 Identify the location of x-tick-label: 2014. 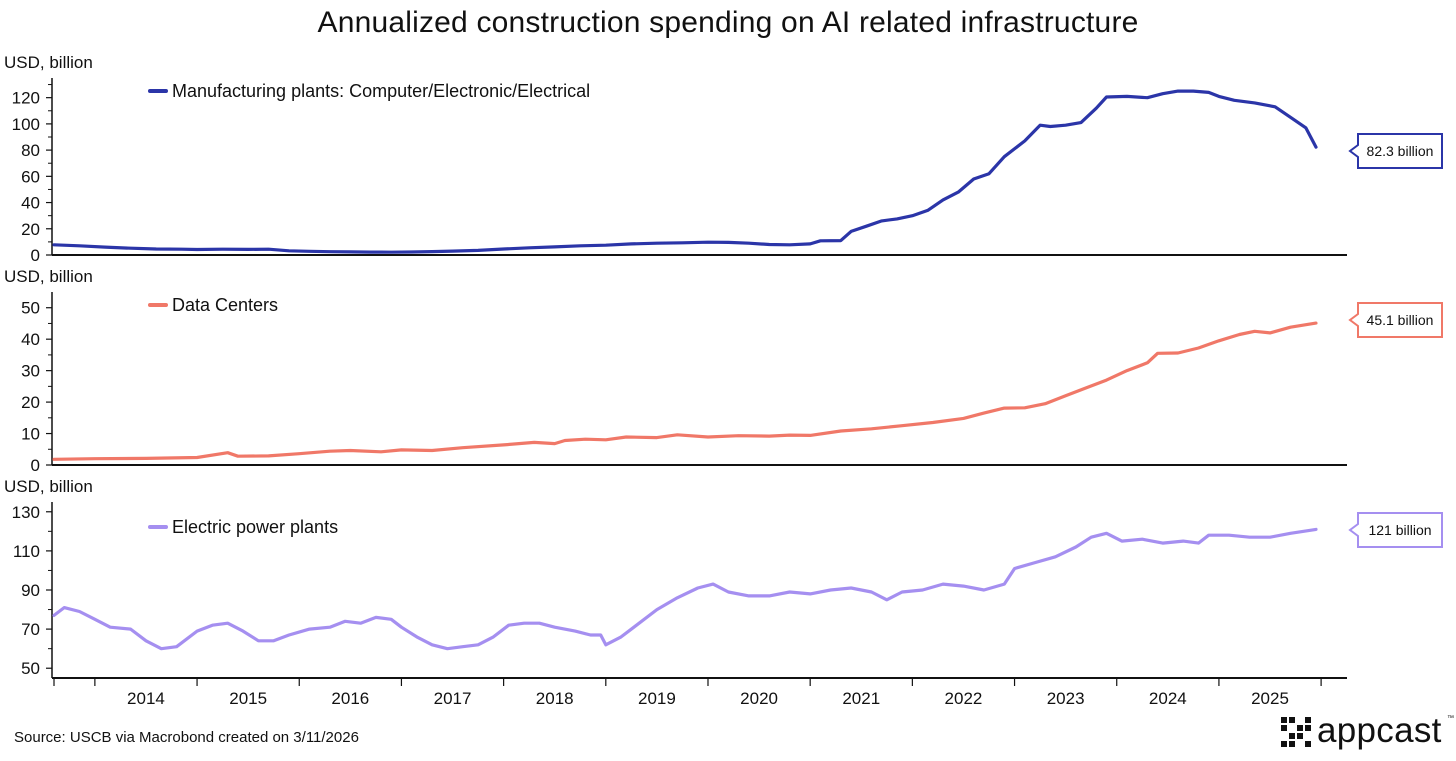
(146, 698).